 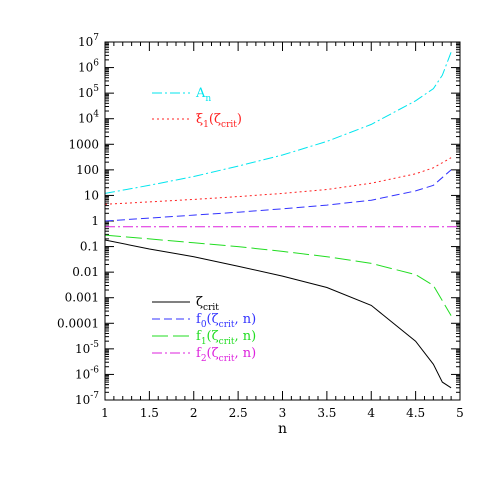 What do you see at coordinates (219, 121) in the screenshot?
I see `legend-label-xi1: ξ1(ζcrit)` at bounding box center [219, 121].